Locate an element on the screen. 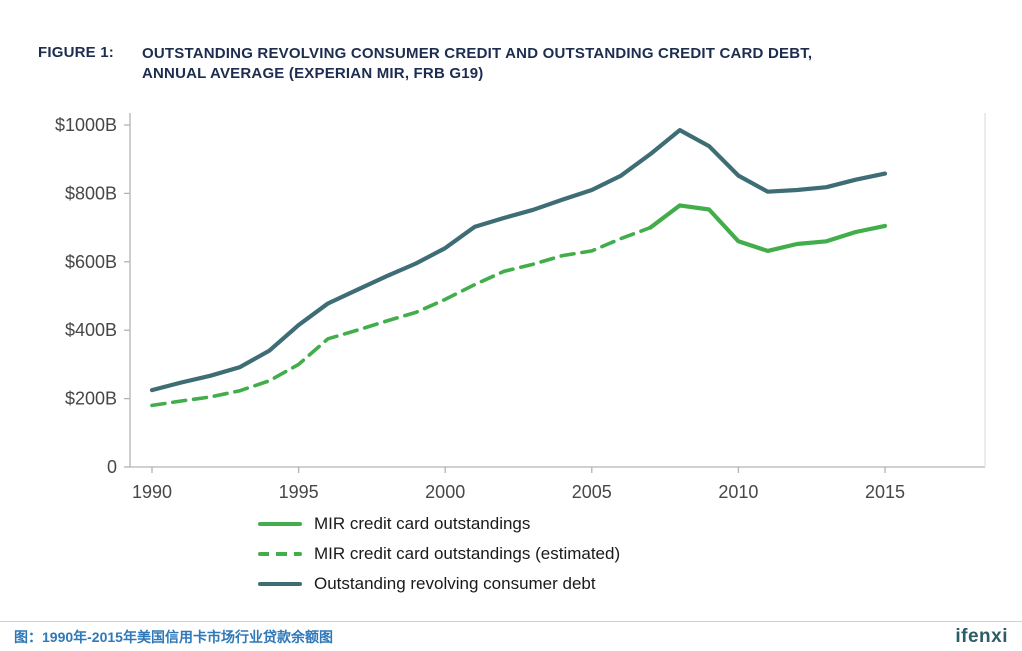  legend-item-mir-solid: MIR credit card outstandings is located at coordinates (439, 524).